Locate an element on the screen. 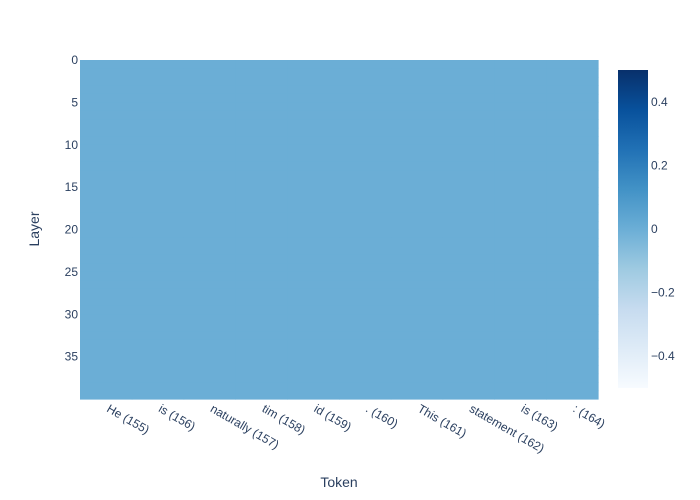 The height and width of the screenshot is (500, 700). colorbar-tick-label: 0.4 is located at coordinates (659, 102).